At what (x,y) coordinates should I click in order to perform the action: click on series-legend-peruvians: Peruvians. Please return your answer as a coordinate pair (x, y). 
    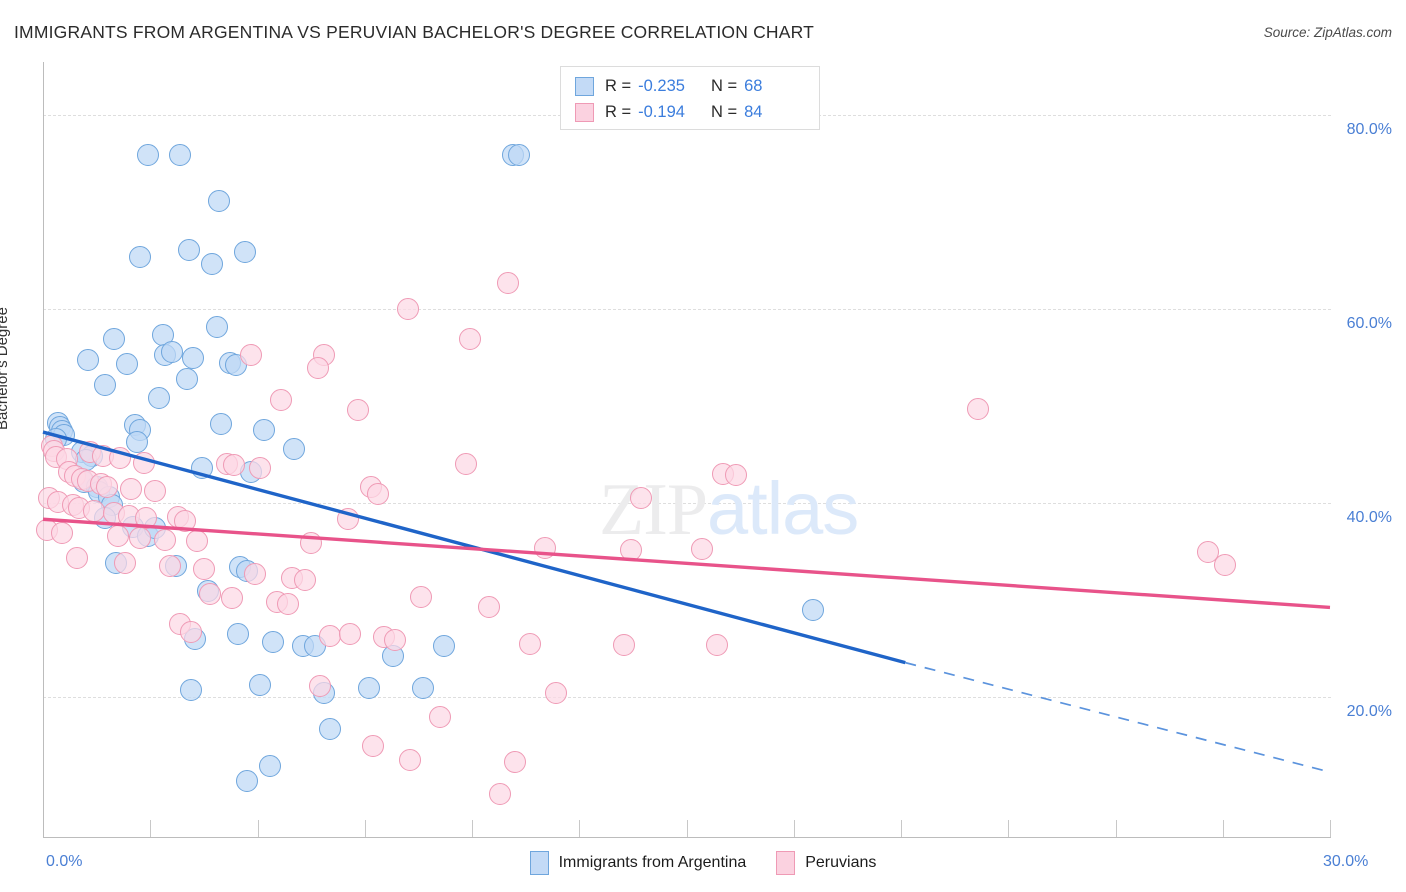
    Looking at the image, I should click on (826, 863).